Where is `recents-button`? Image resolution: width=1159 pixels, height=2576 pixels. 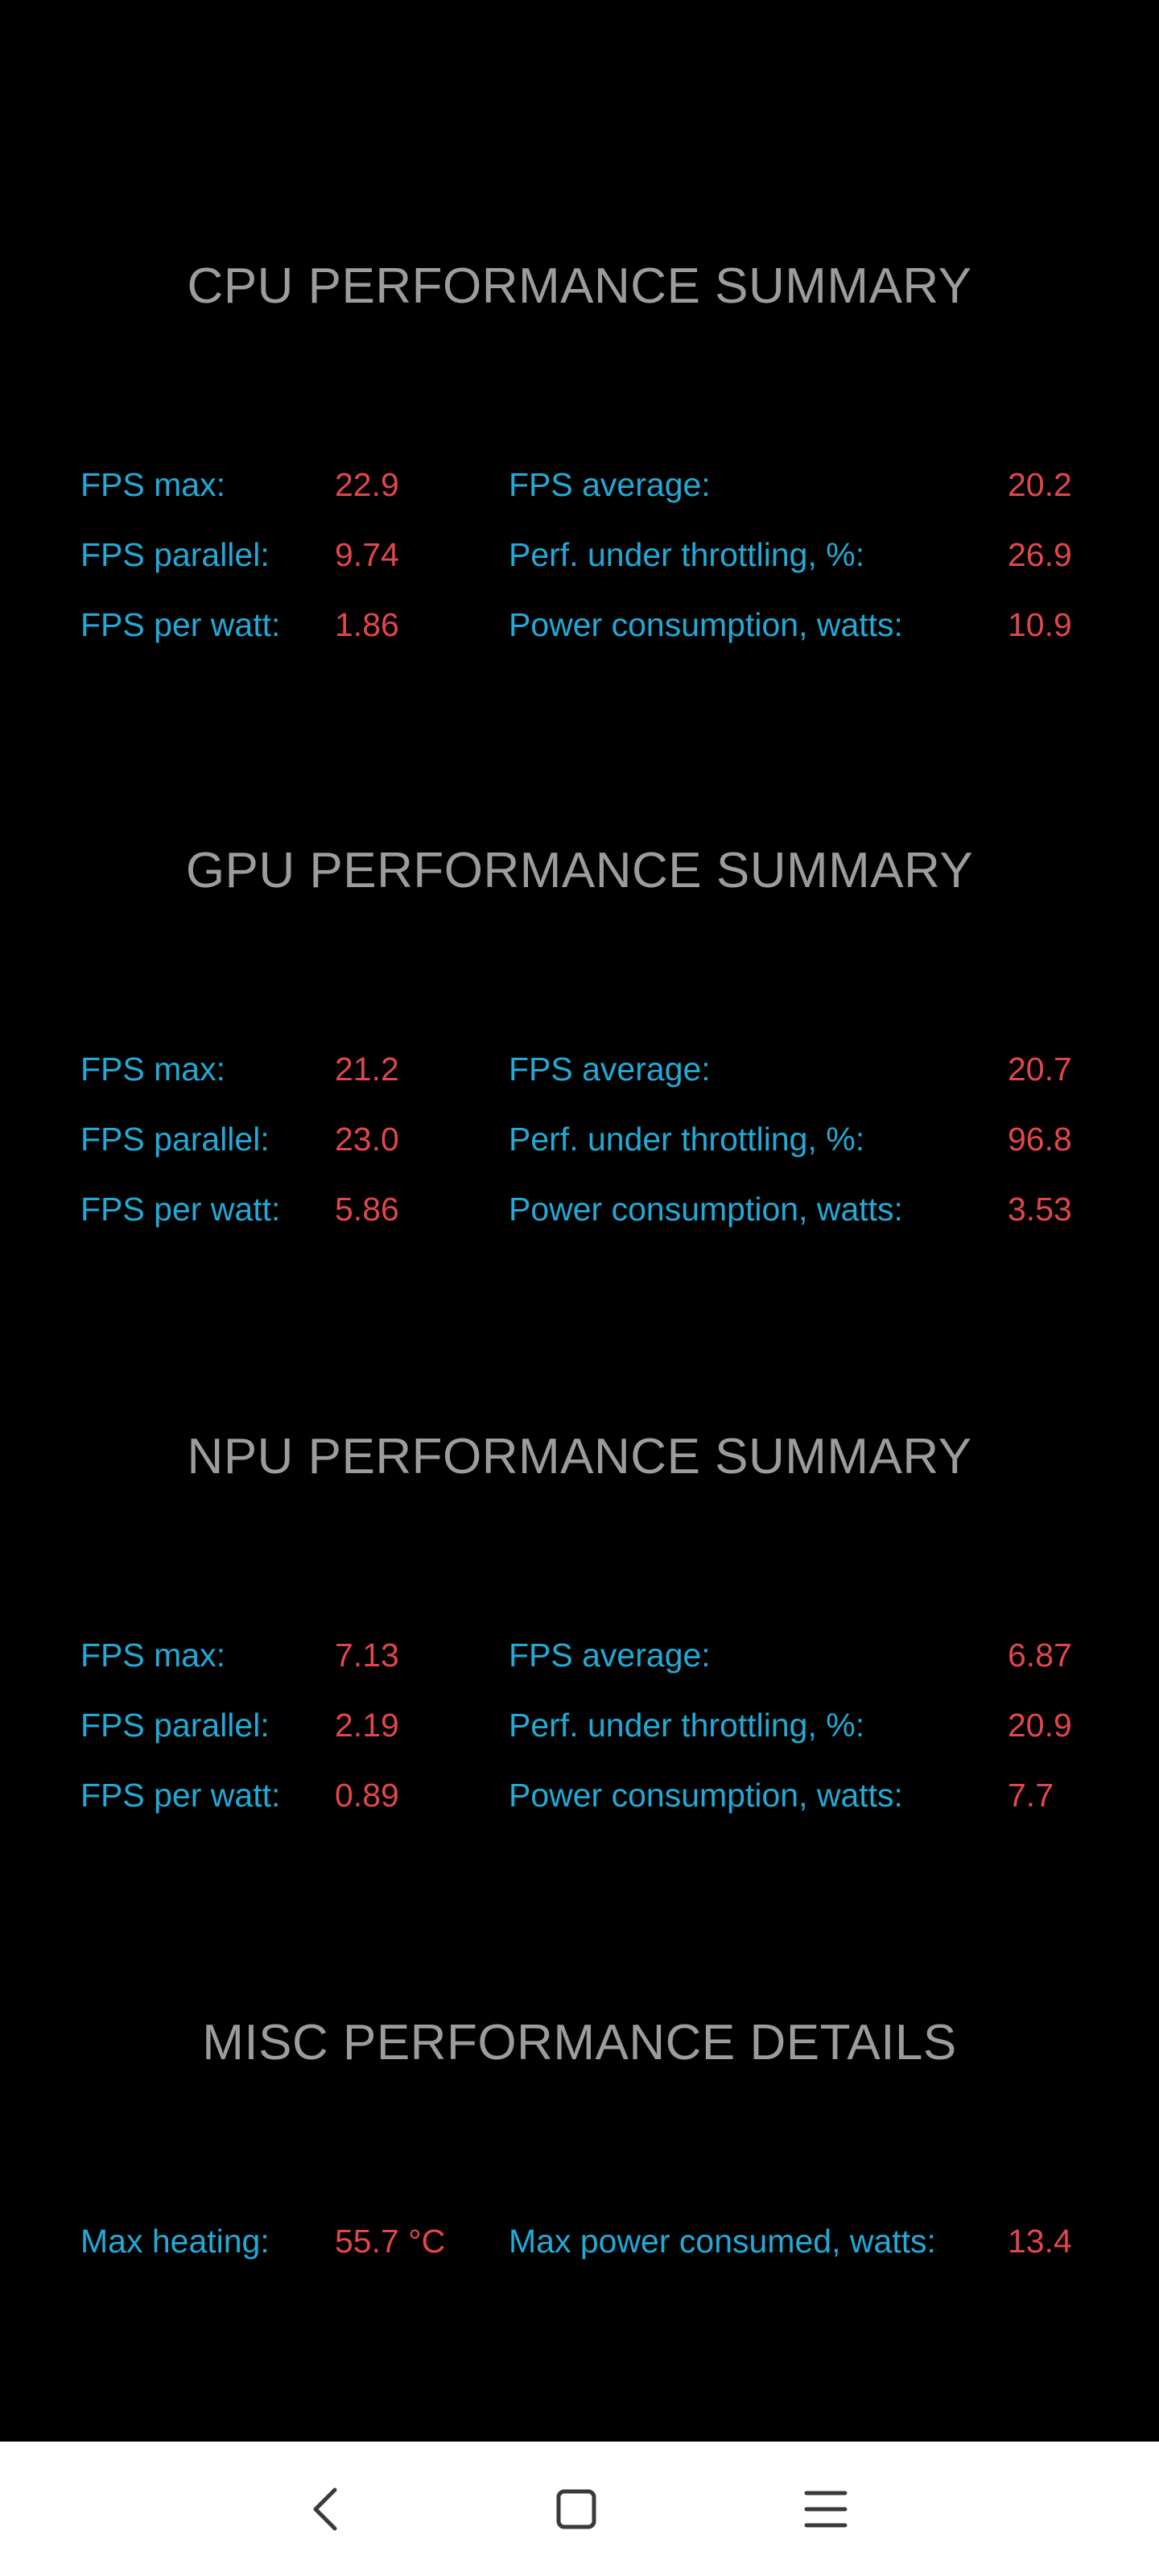
recents-button is located at coordinates (825, 2509).